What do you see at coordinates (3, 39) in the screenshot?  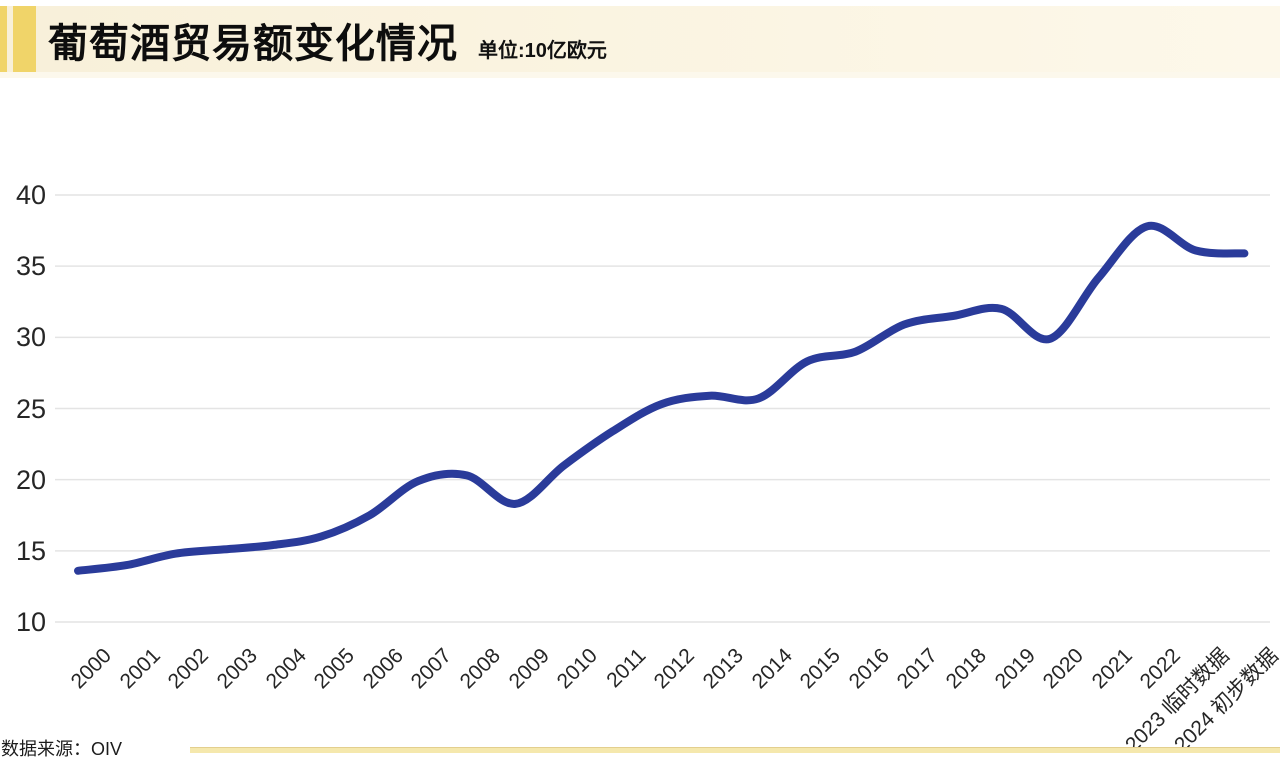 I see `accent-bar-thin` at bounding box center [3, 39].